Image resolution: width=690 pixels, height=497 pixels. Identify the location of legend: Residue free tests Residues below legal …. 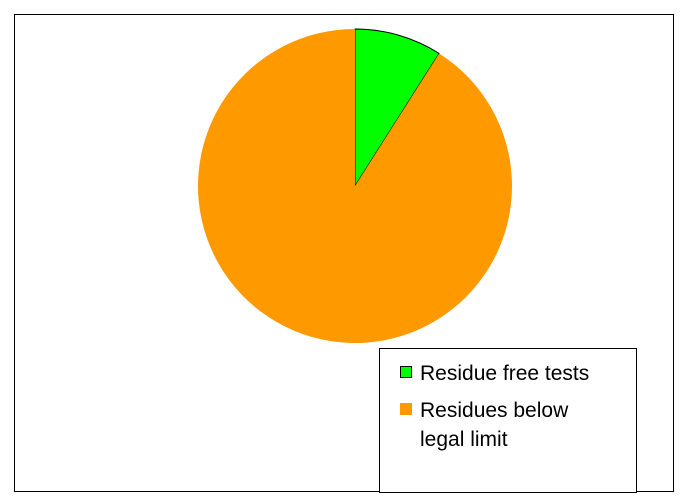
(508, 420).